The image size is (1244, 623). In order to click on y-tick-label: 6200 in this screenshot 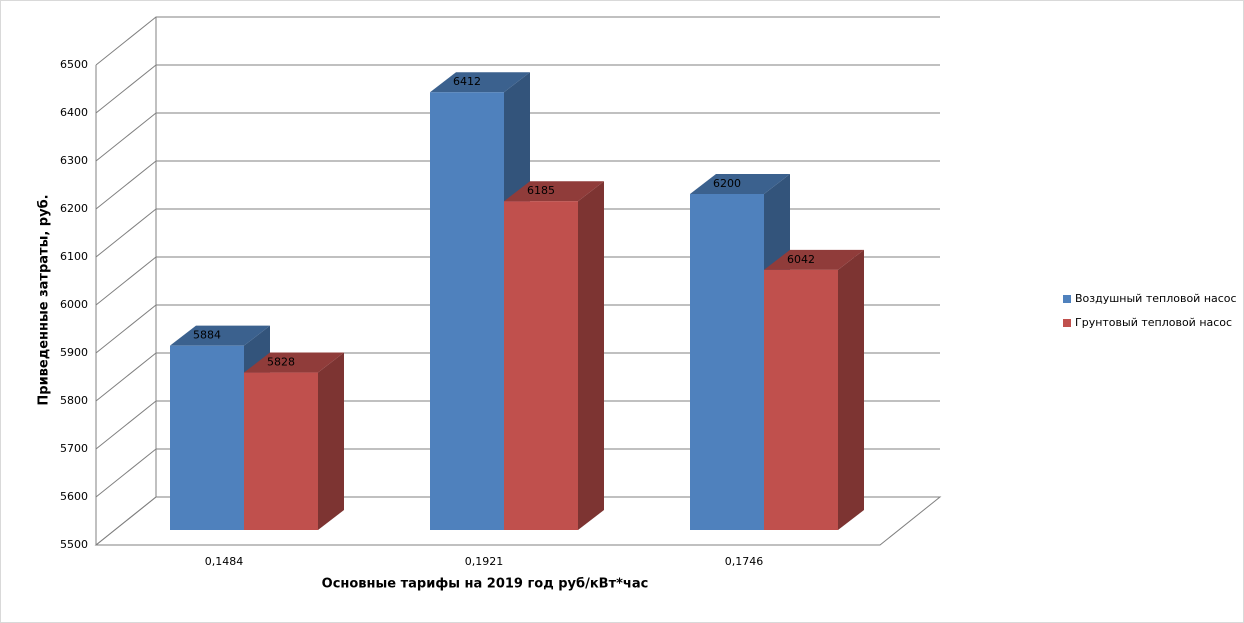, I will do `click(74, 208)`.